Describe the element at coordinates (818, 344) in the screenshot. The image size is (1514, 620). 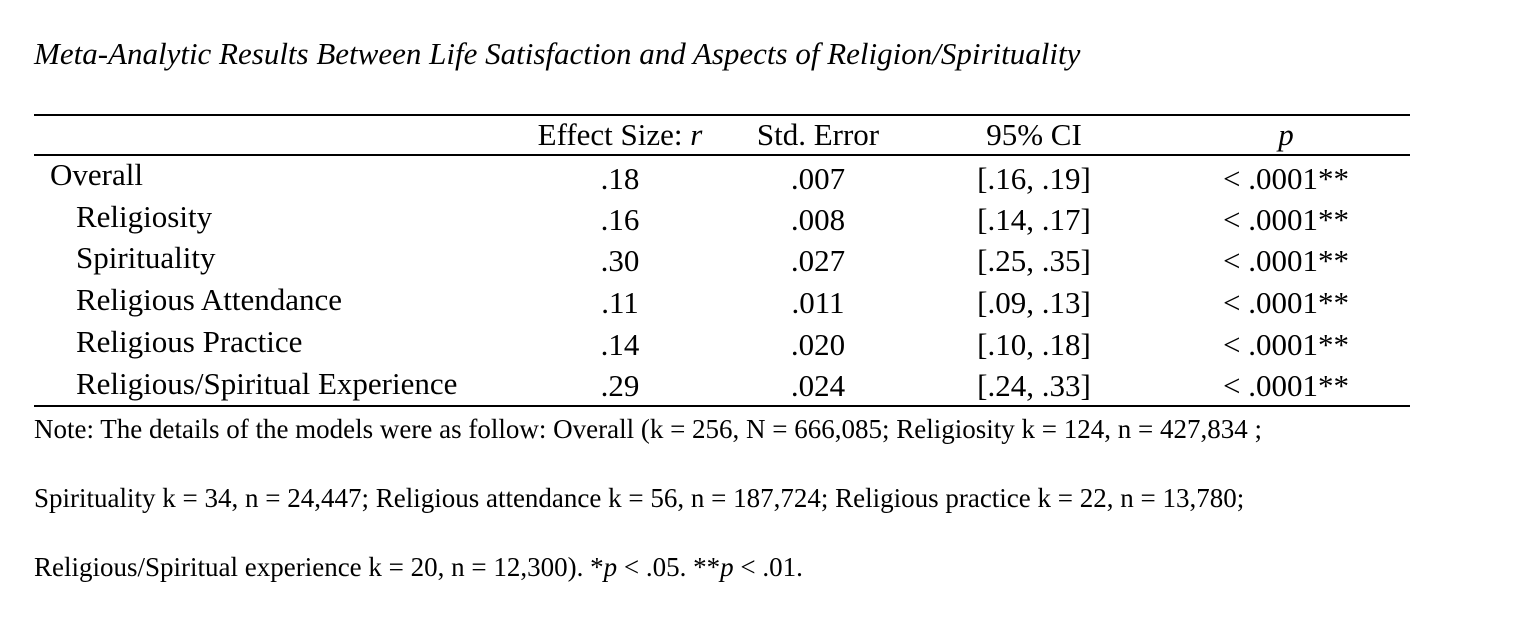
I see `row-se-religious-practice: .020` at that location.